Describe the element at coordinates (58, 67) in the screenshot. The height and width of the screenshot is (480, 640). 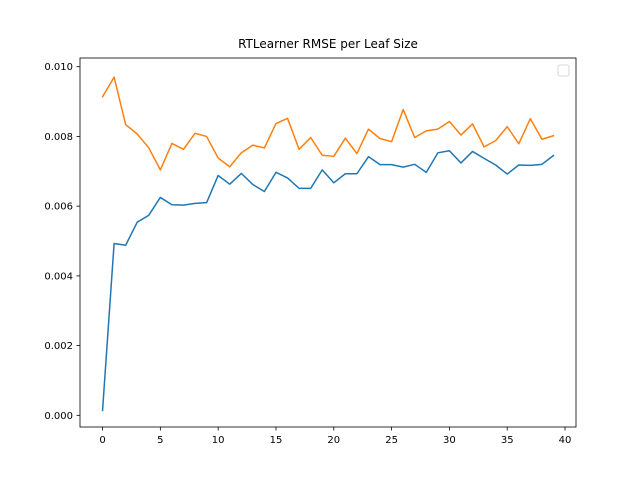
I see `y-tick-label: 0.010` at that location.